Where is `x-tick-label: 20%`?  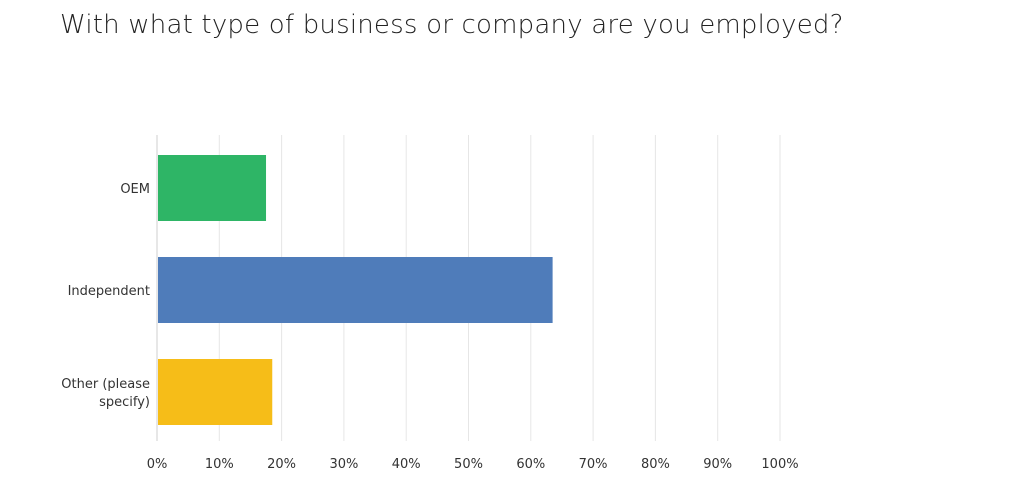 x-tick-label: 20% is located at coordinates (281, 464).